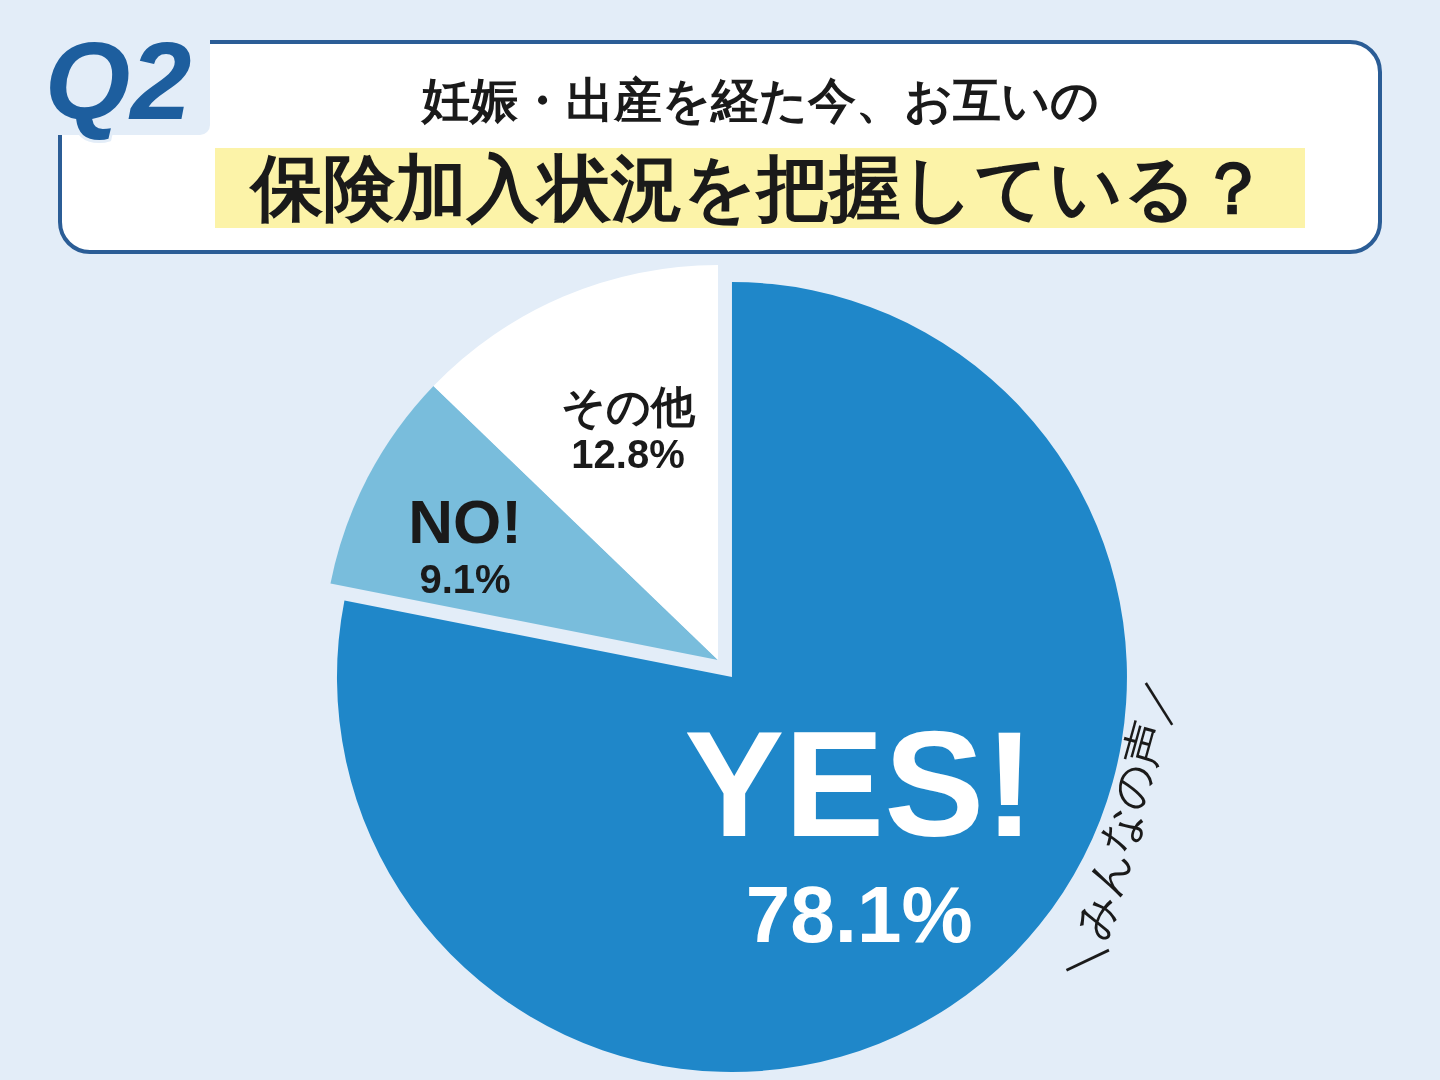 The width and height of the screenshot is (1440, 1080). I want to click on text: Q2, so click(118, 80).